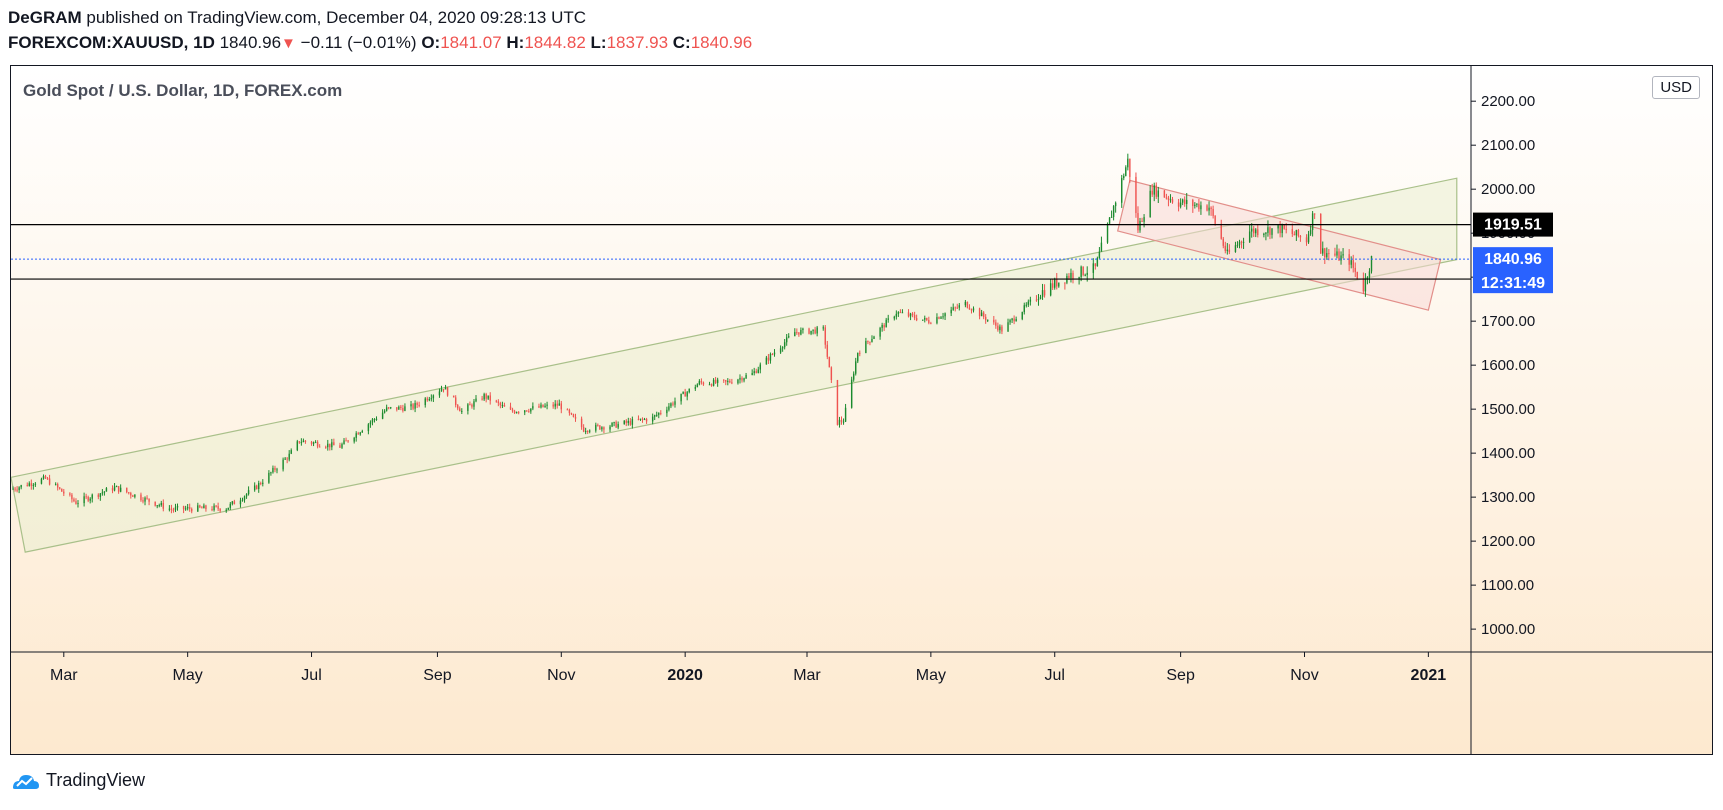 Image resolution: width=1723 pixels, height=810 pixels. Describe the element at coordinates (250, 42) in the screenshot. I see `last-price-text: 1840.96` at that location.